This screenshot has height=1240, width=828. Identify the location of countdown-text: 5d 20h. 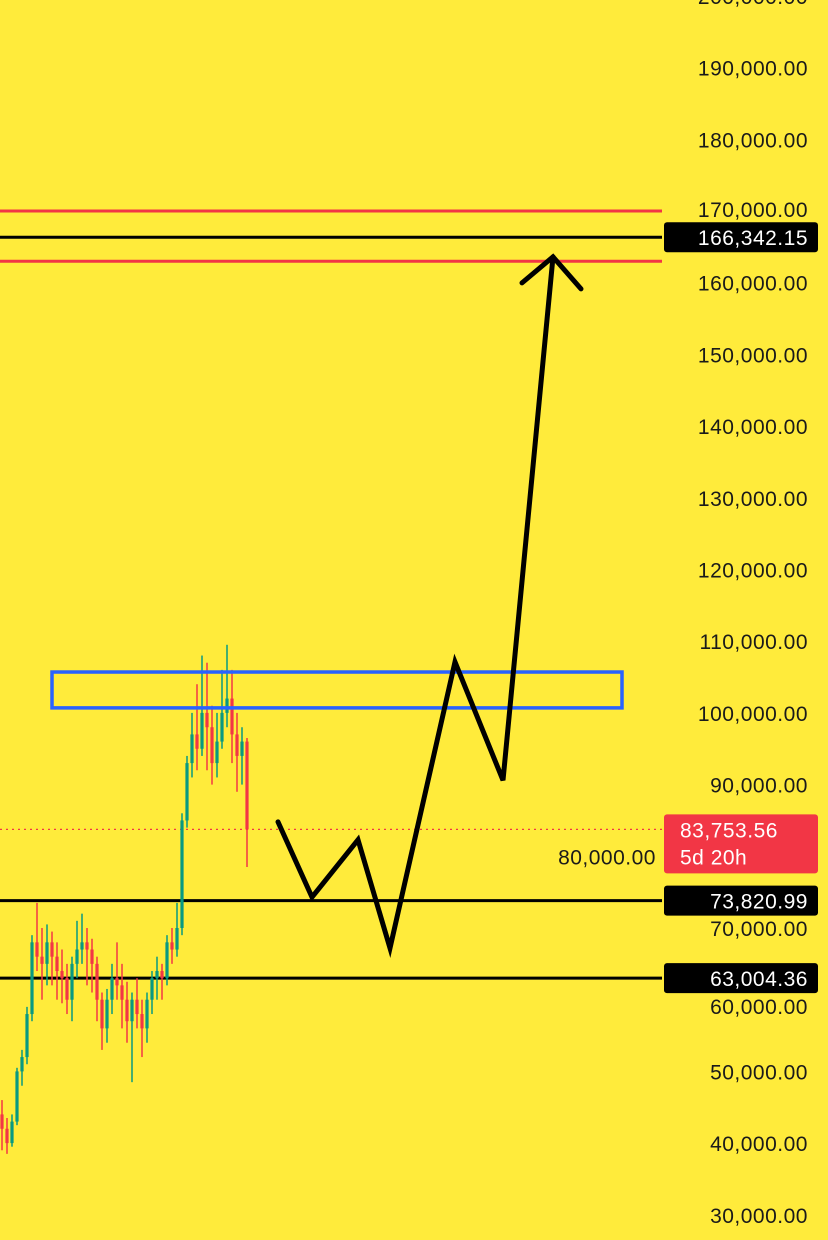
(713, 857).